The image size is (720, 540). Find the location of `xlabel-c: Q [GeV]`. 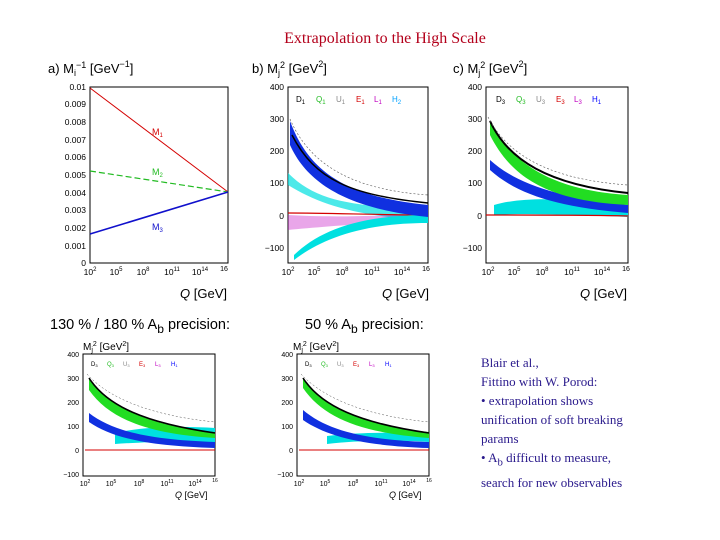

xlabel-c: Q [GeV] is located at coordinates (603, 293).